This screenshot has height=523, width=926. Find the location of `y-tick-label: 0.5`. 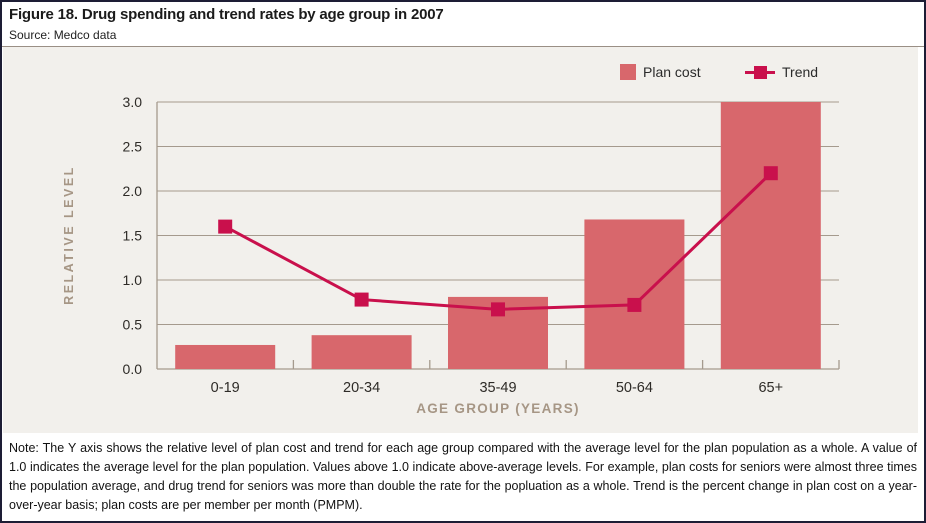

y-tick-label: 0.5 is located at coordinates (133, 325).